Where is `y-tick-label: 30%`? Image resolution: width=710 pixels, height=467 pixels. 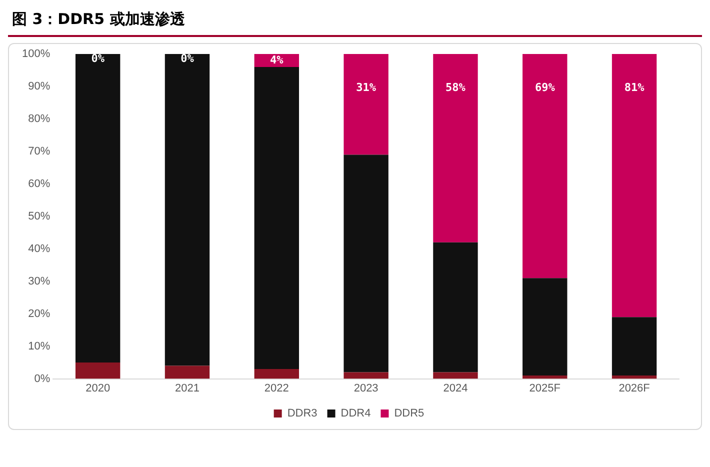
y-tick-label: 30% is located at coordinates (39, 281).